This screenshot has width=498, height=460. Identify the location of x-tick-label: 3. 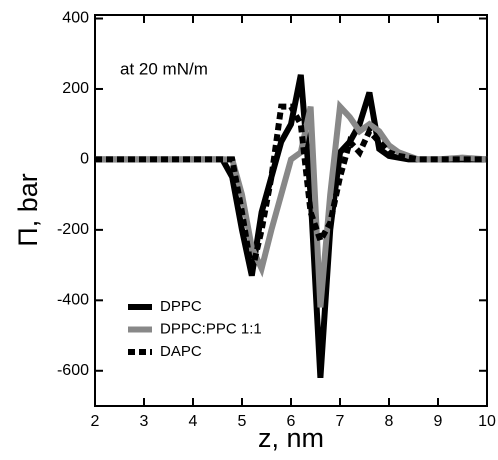
(144, 421).